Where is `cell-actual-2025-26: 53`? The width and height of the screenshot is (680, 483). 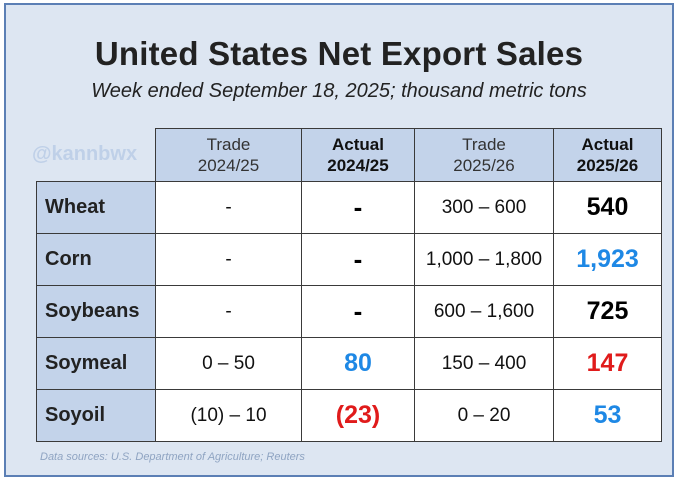
cell-actual-2025-26: 53 is located at coordinates (607, 415).